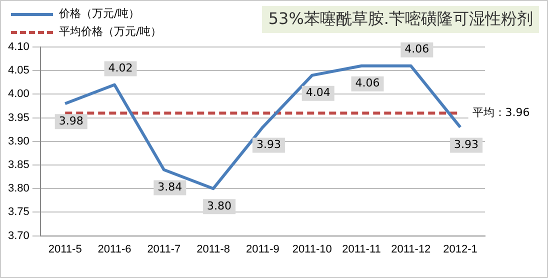  Describe the element at coordinates (411, 249) in the screenshot. I see `x-tick-label: 2011-12` at that location.